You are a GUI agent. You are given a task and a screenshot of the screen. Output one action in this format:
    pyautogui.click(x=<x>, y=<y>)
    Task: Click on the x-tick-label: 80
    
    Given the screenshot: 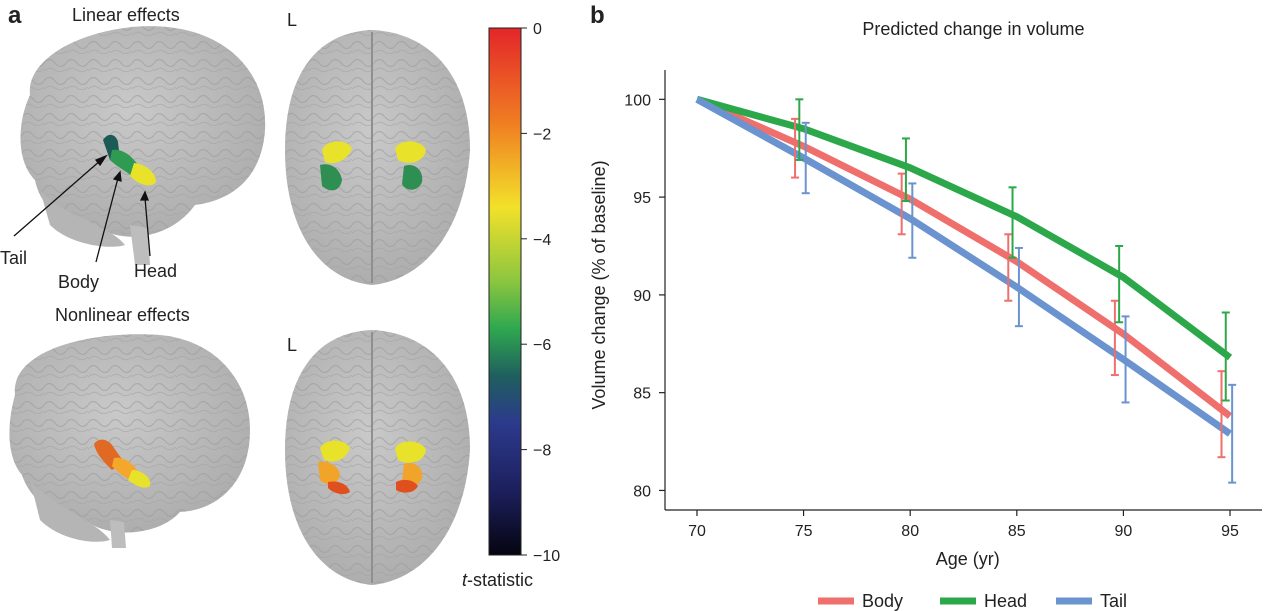 What is the action you would take?
    pyautogui.click(x=910, y=531)
    